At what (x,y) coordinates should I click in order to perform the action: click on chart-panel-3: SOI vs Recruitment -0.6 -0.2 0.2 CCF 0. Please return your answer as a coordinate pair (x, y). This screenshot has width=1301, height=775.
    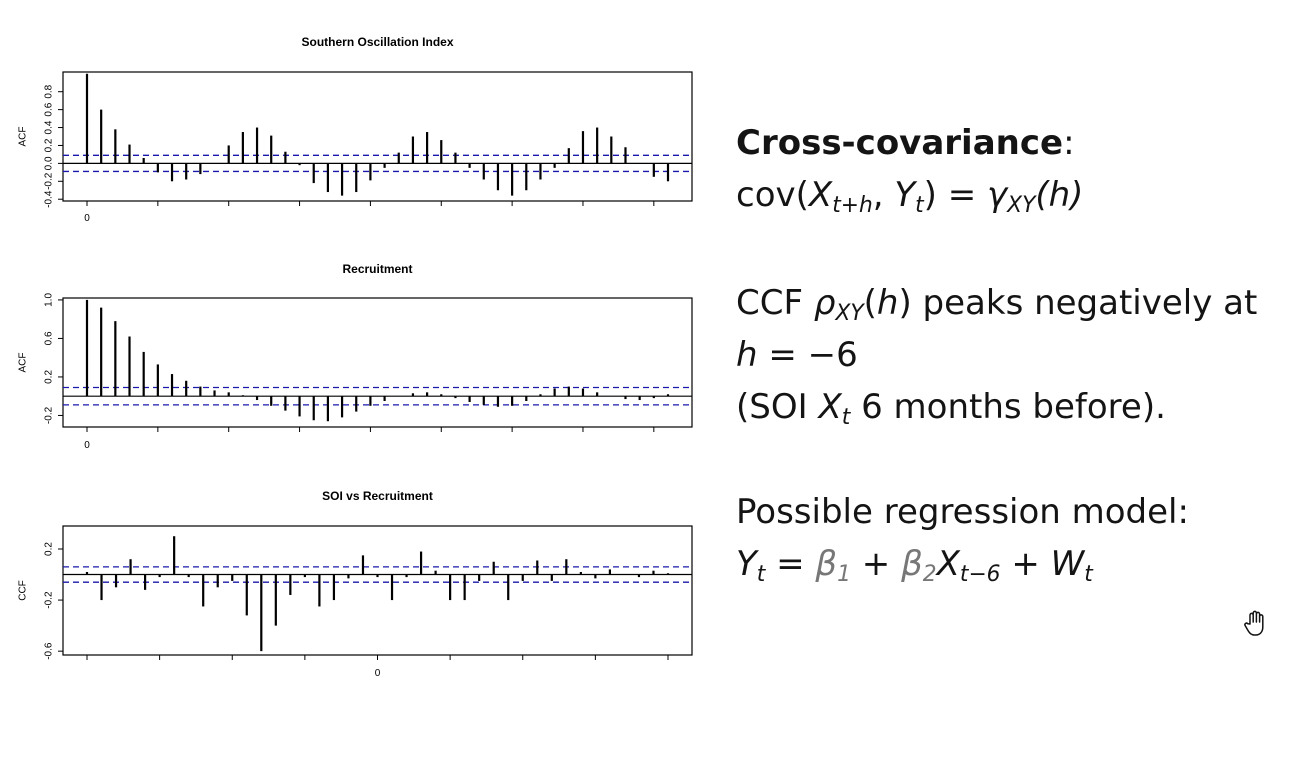
    Looking at the image, I should click on (355, 584).